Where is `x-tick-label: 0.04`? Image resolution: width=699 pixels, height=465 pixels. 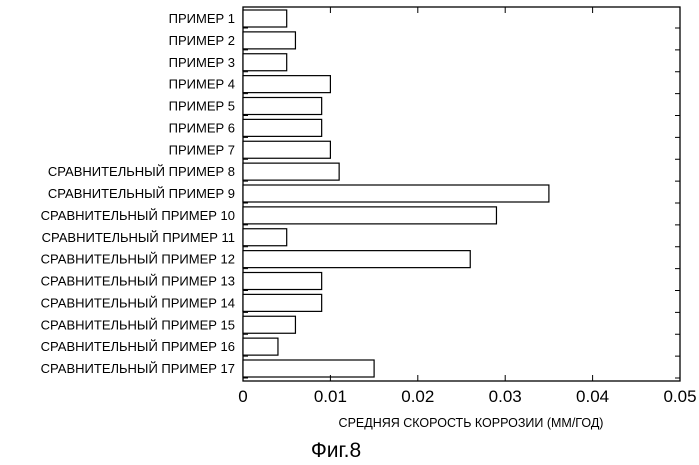 x-tick-label: 0.04 is located at coordinates (592, 396).